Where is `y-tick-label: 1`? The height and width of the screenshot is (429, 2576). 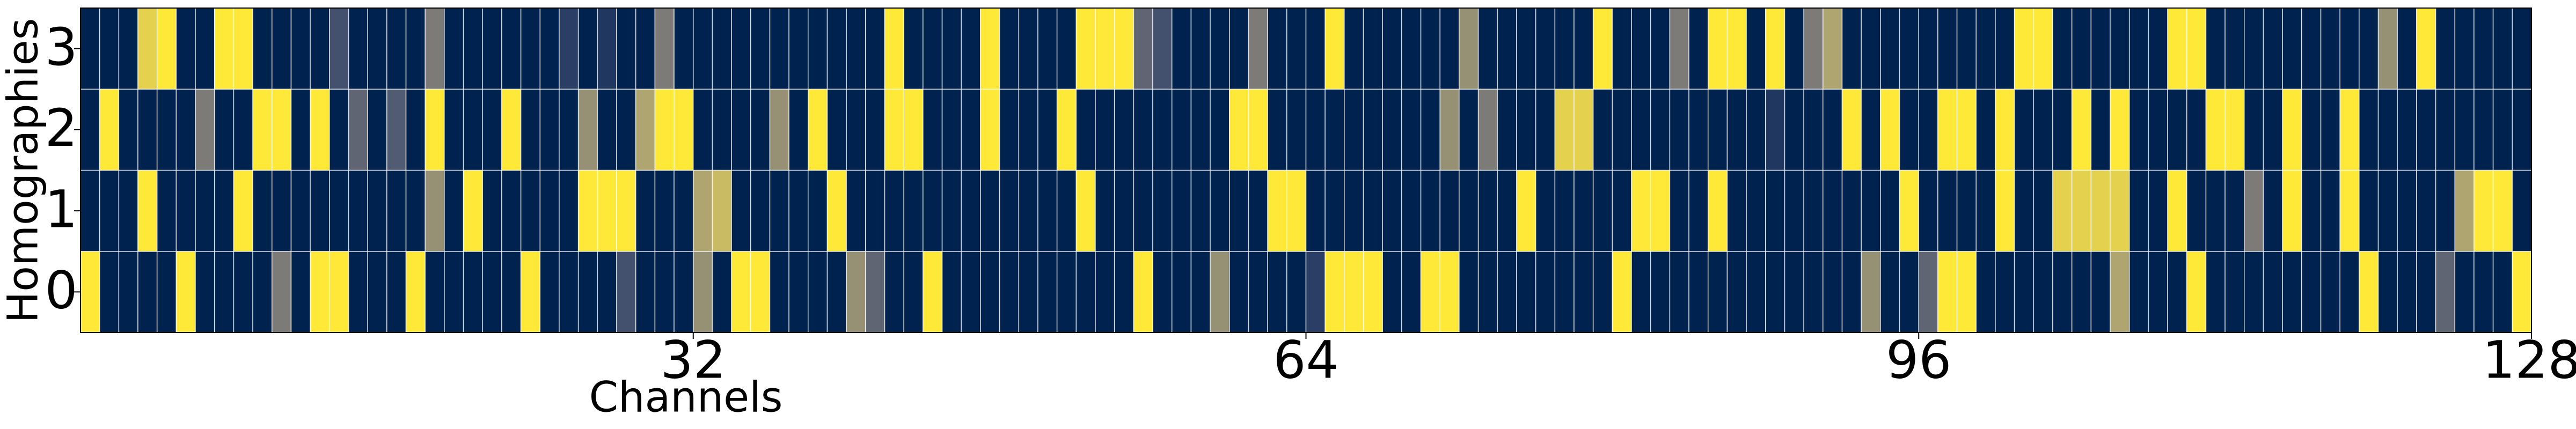
y-tick-label: 1 is located at coordinates (61, 209).